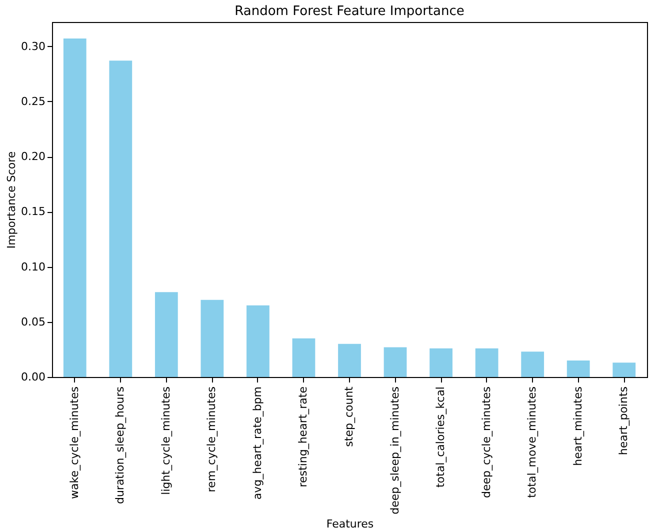  What do you see at coordinates (33, 46) in the screenshot?
I see `y-tick-label: 0.30` at bounding box center [33, 46].